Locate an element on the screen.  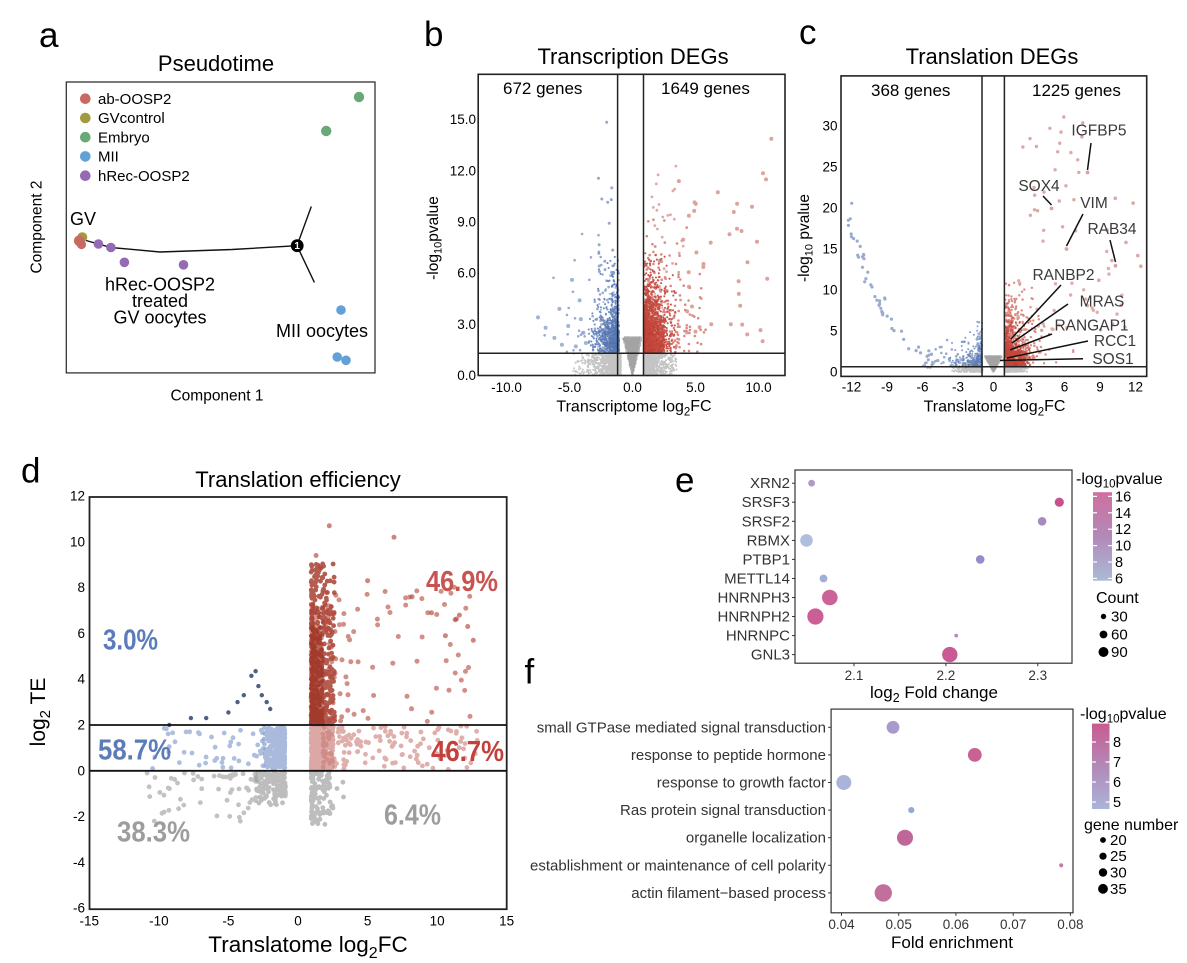
svg-text: HNRNPC is located at coordinates (758, 636).